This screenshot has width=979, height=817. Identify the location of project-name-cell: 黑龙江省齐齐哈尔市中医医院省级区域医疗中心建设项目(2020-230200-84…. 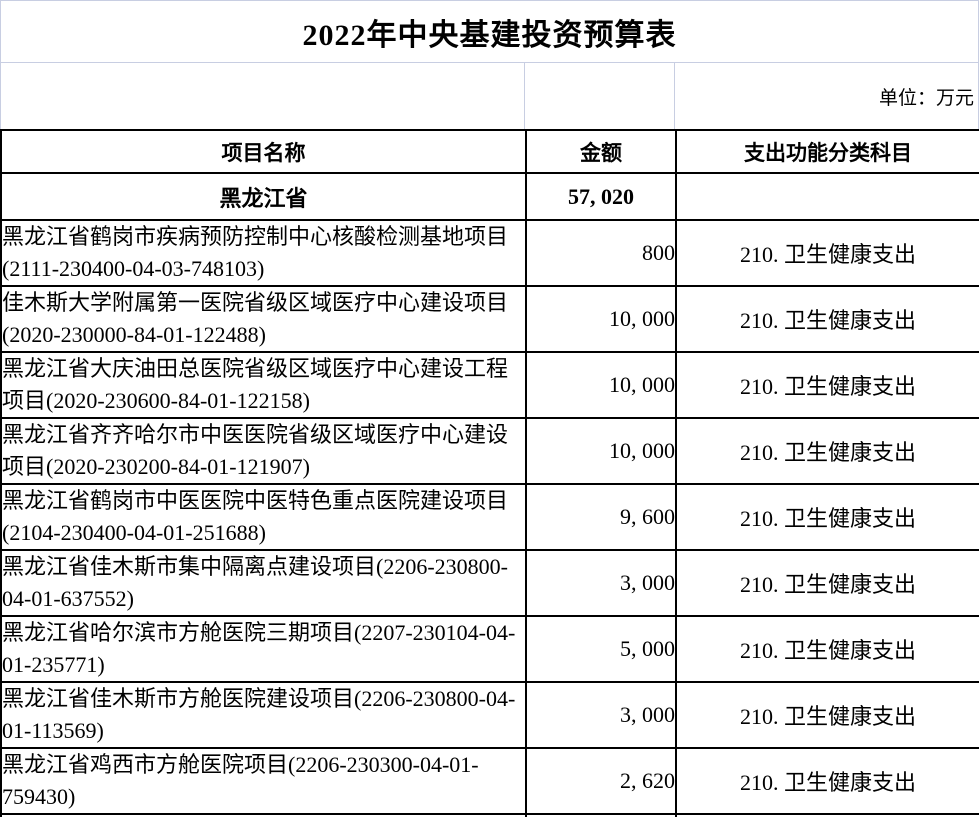
(263, 451).